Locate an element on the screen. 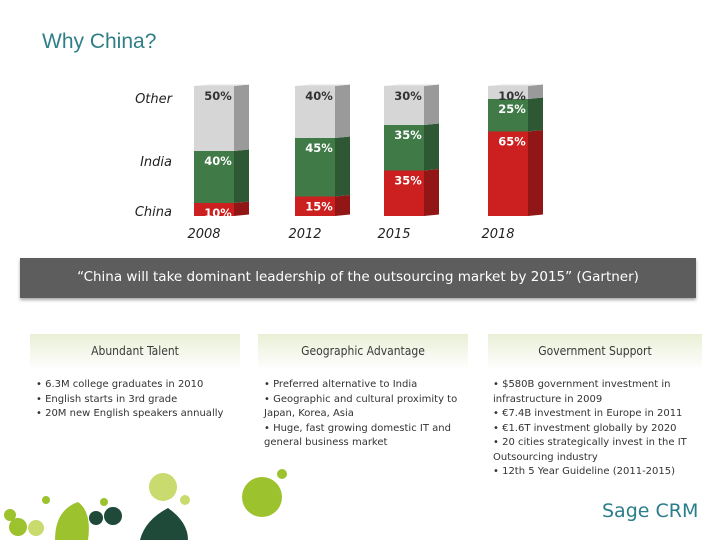 This screenshot has width=720, height=540. bullet-line: infrastructure in 2009 is located at coordinates (548, 399).